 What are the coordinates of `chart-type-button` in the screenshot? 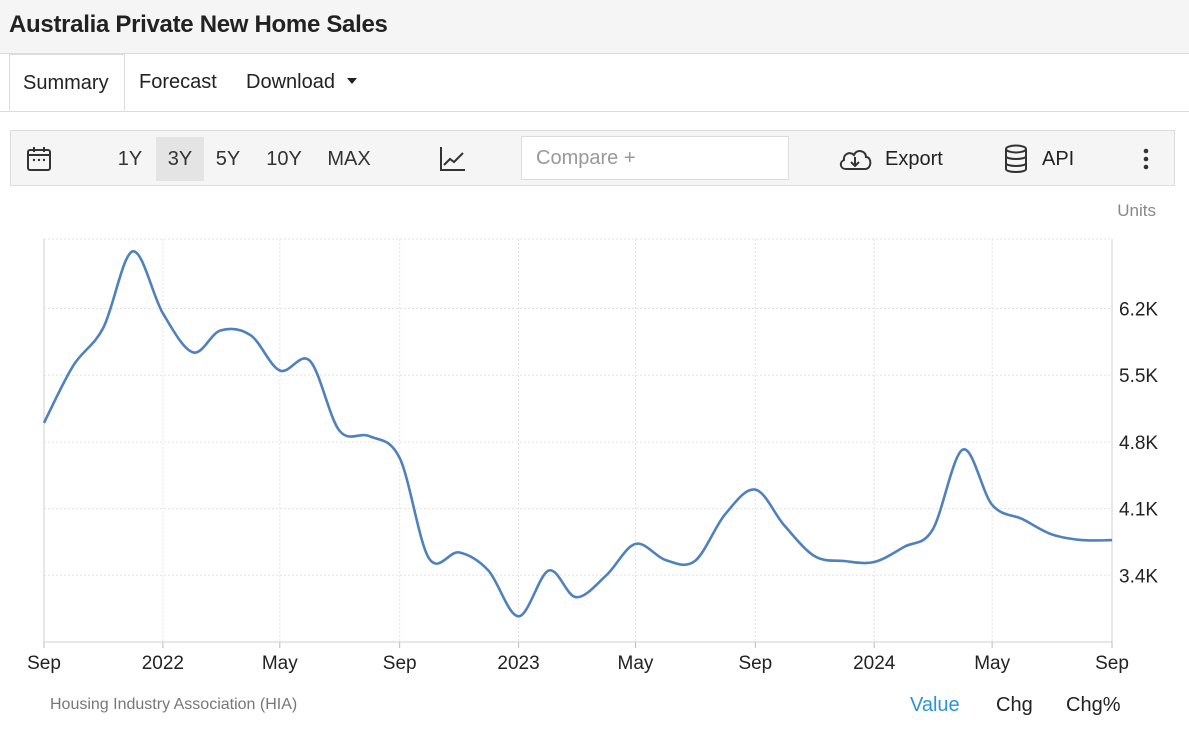 It's located at (453, 161).